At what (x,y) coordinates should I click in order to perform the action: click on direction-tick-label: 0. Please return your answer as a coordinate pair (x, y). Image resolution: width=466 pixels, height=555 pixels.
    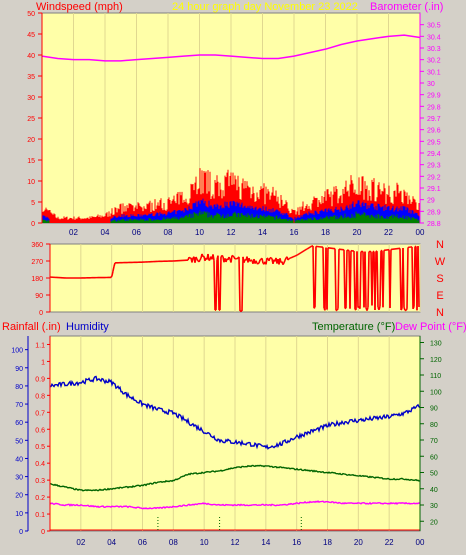
    Looking at the image, I should click on (41, 313).